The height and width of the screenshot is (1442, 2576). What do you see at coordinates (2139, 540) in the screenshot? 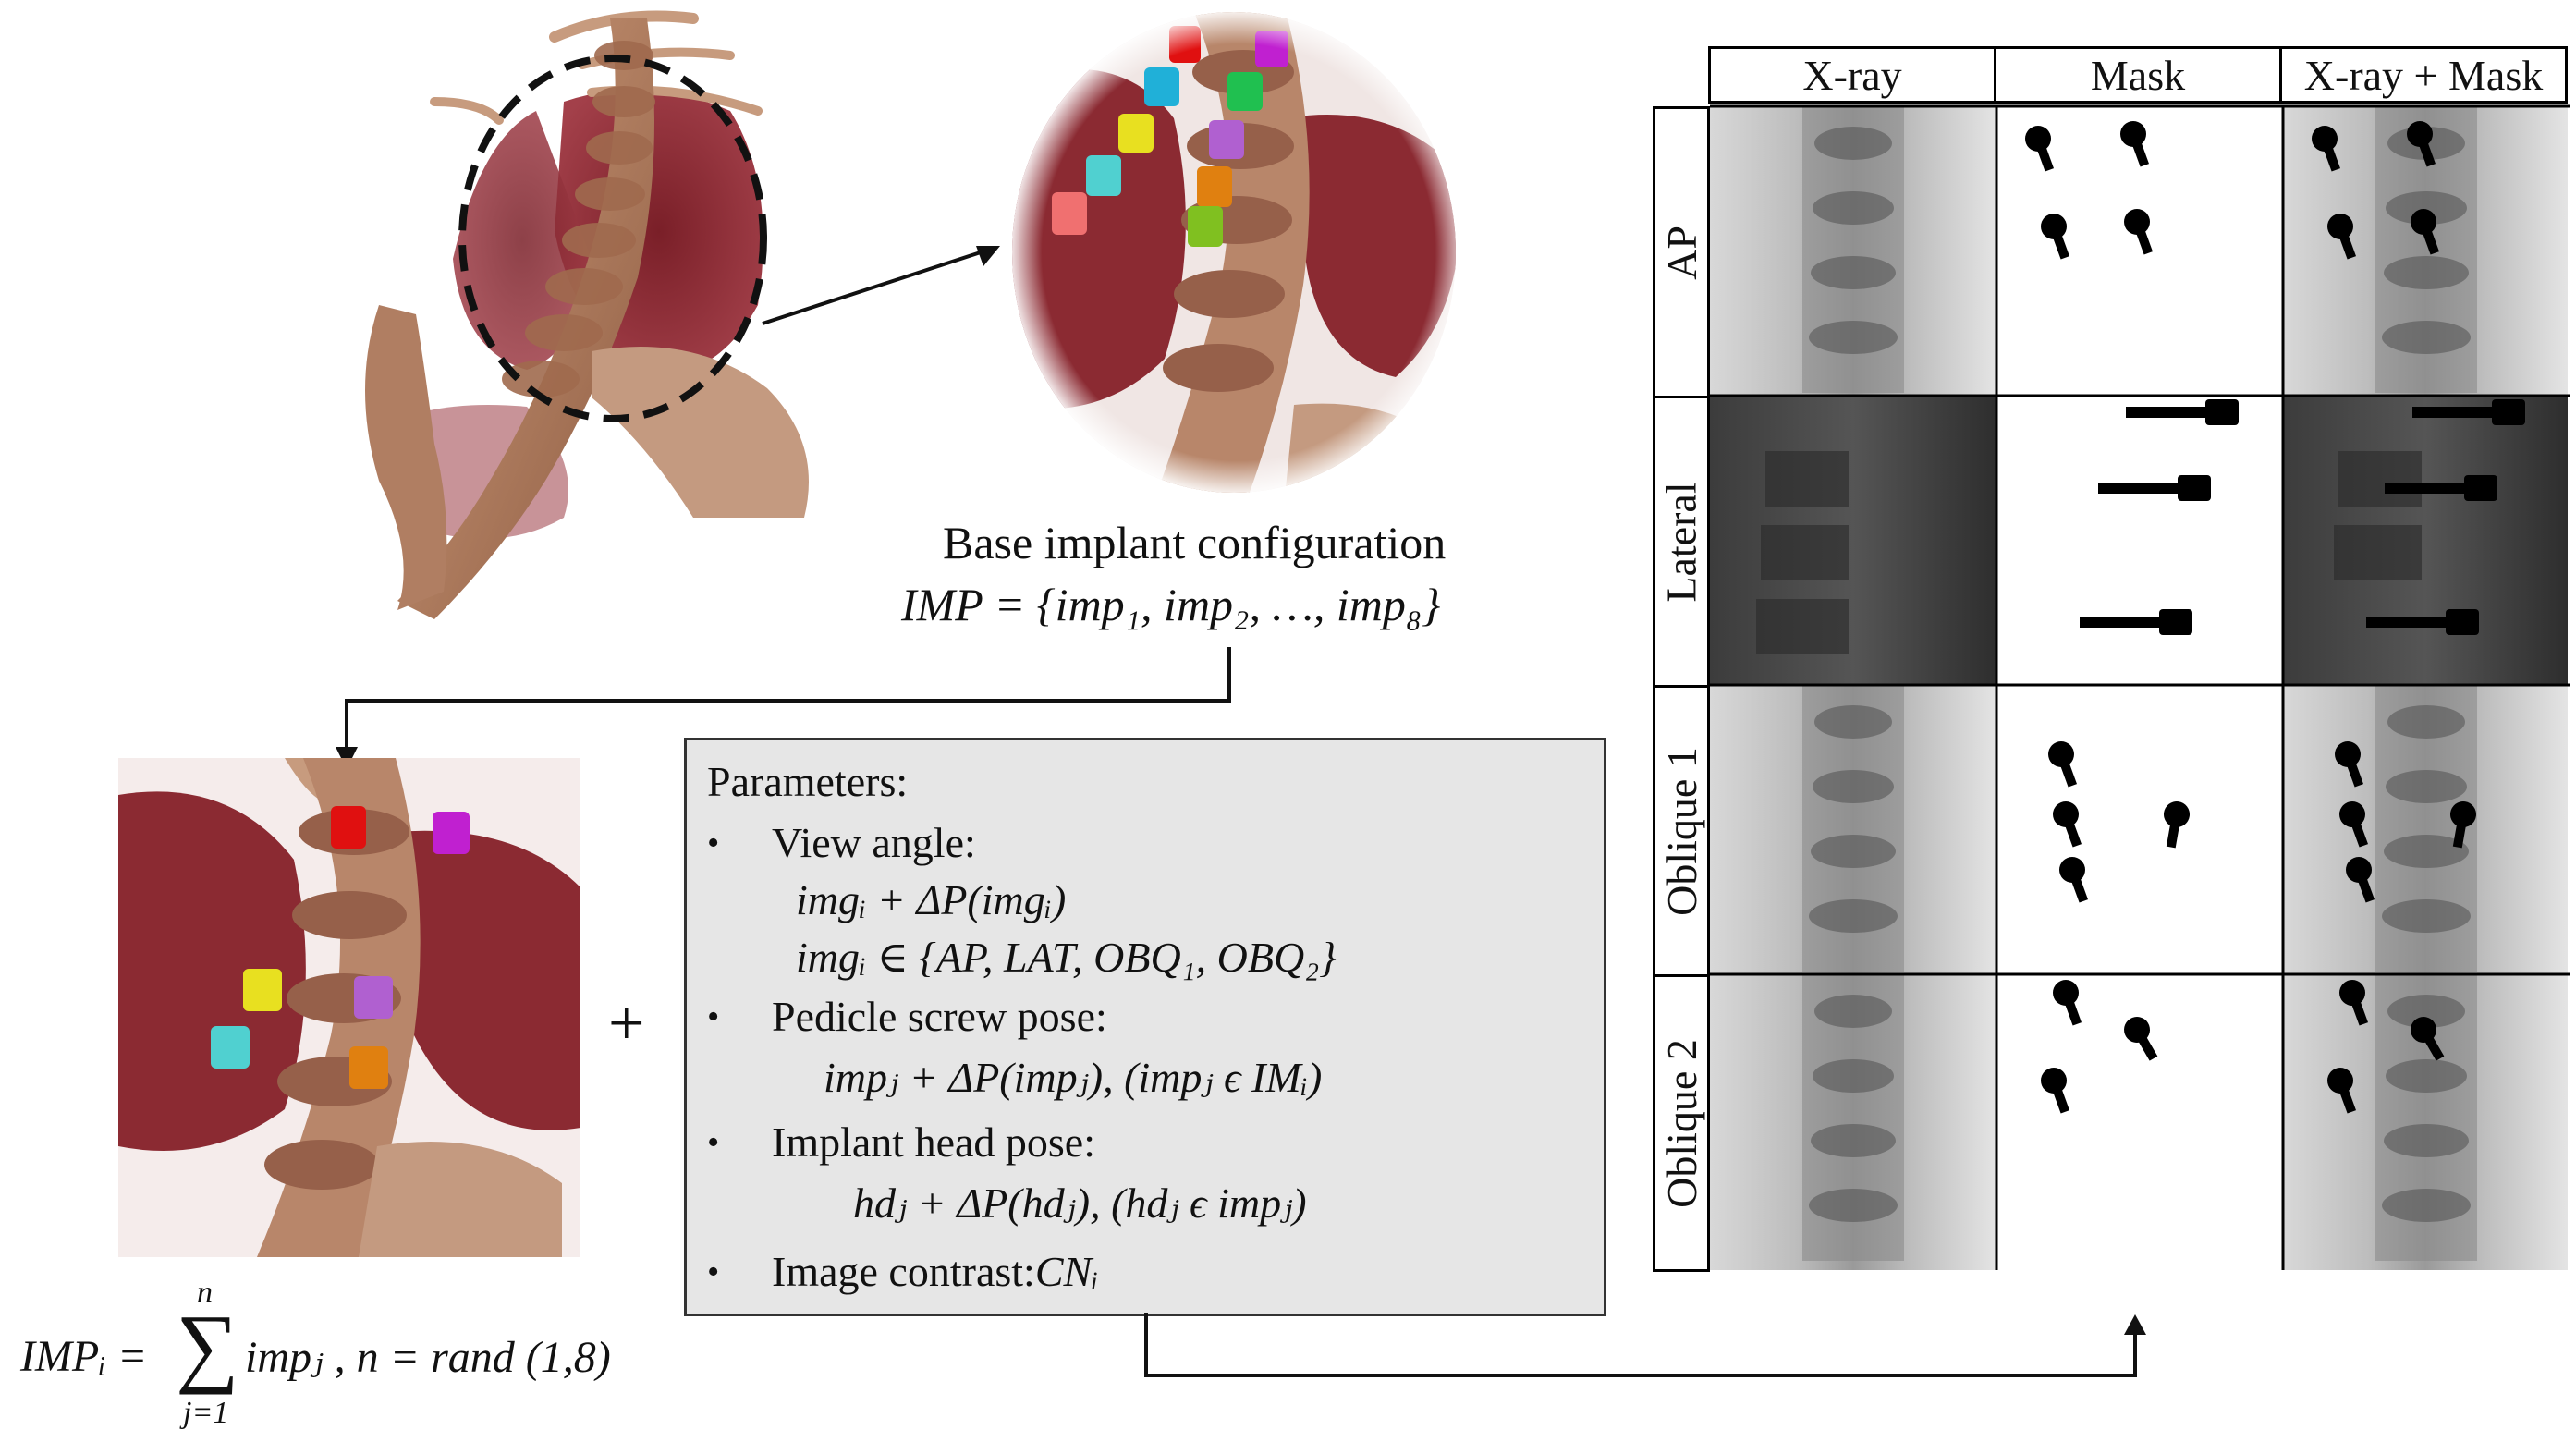
I see `panel-lateral-mask` at bounding box center [2139, 540].